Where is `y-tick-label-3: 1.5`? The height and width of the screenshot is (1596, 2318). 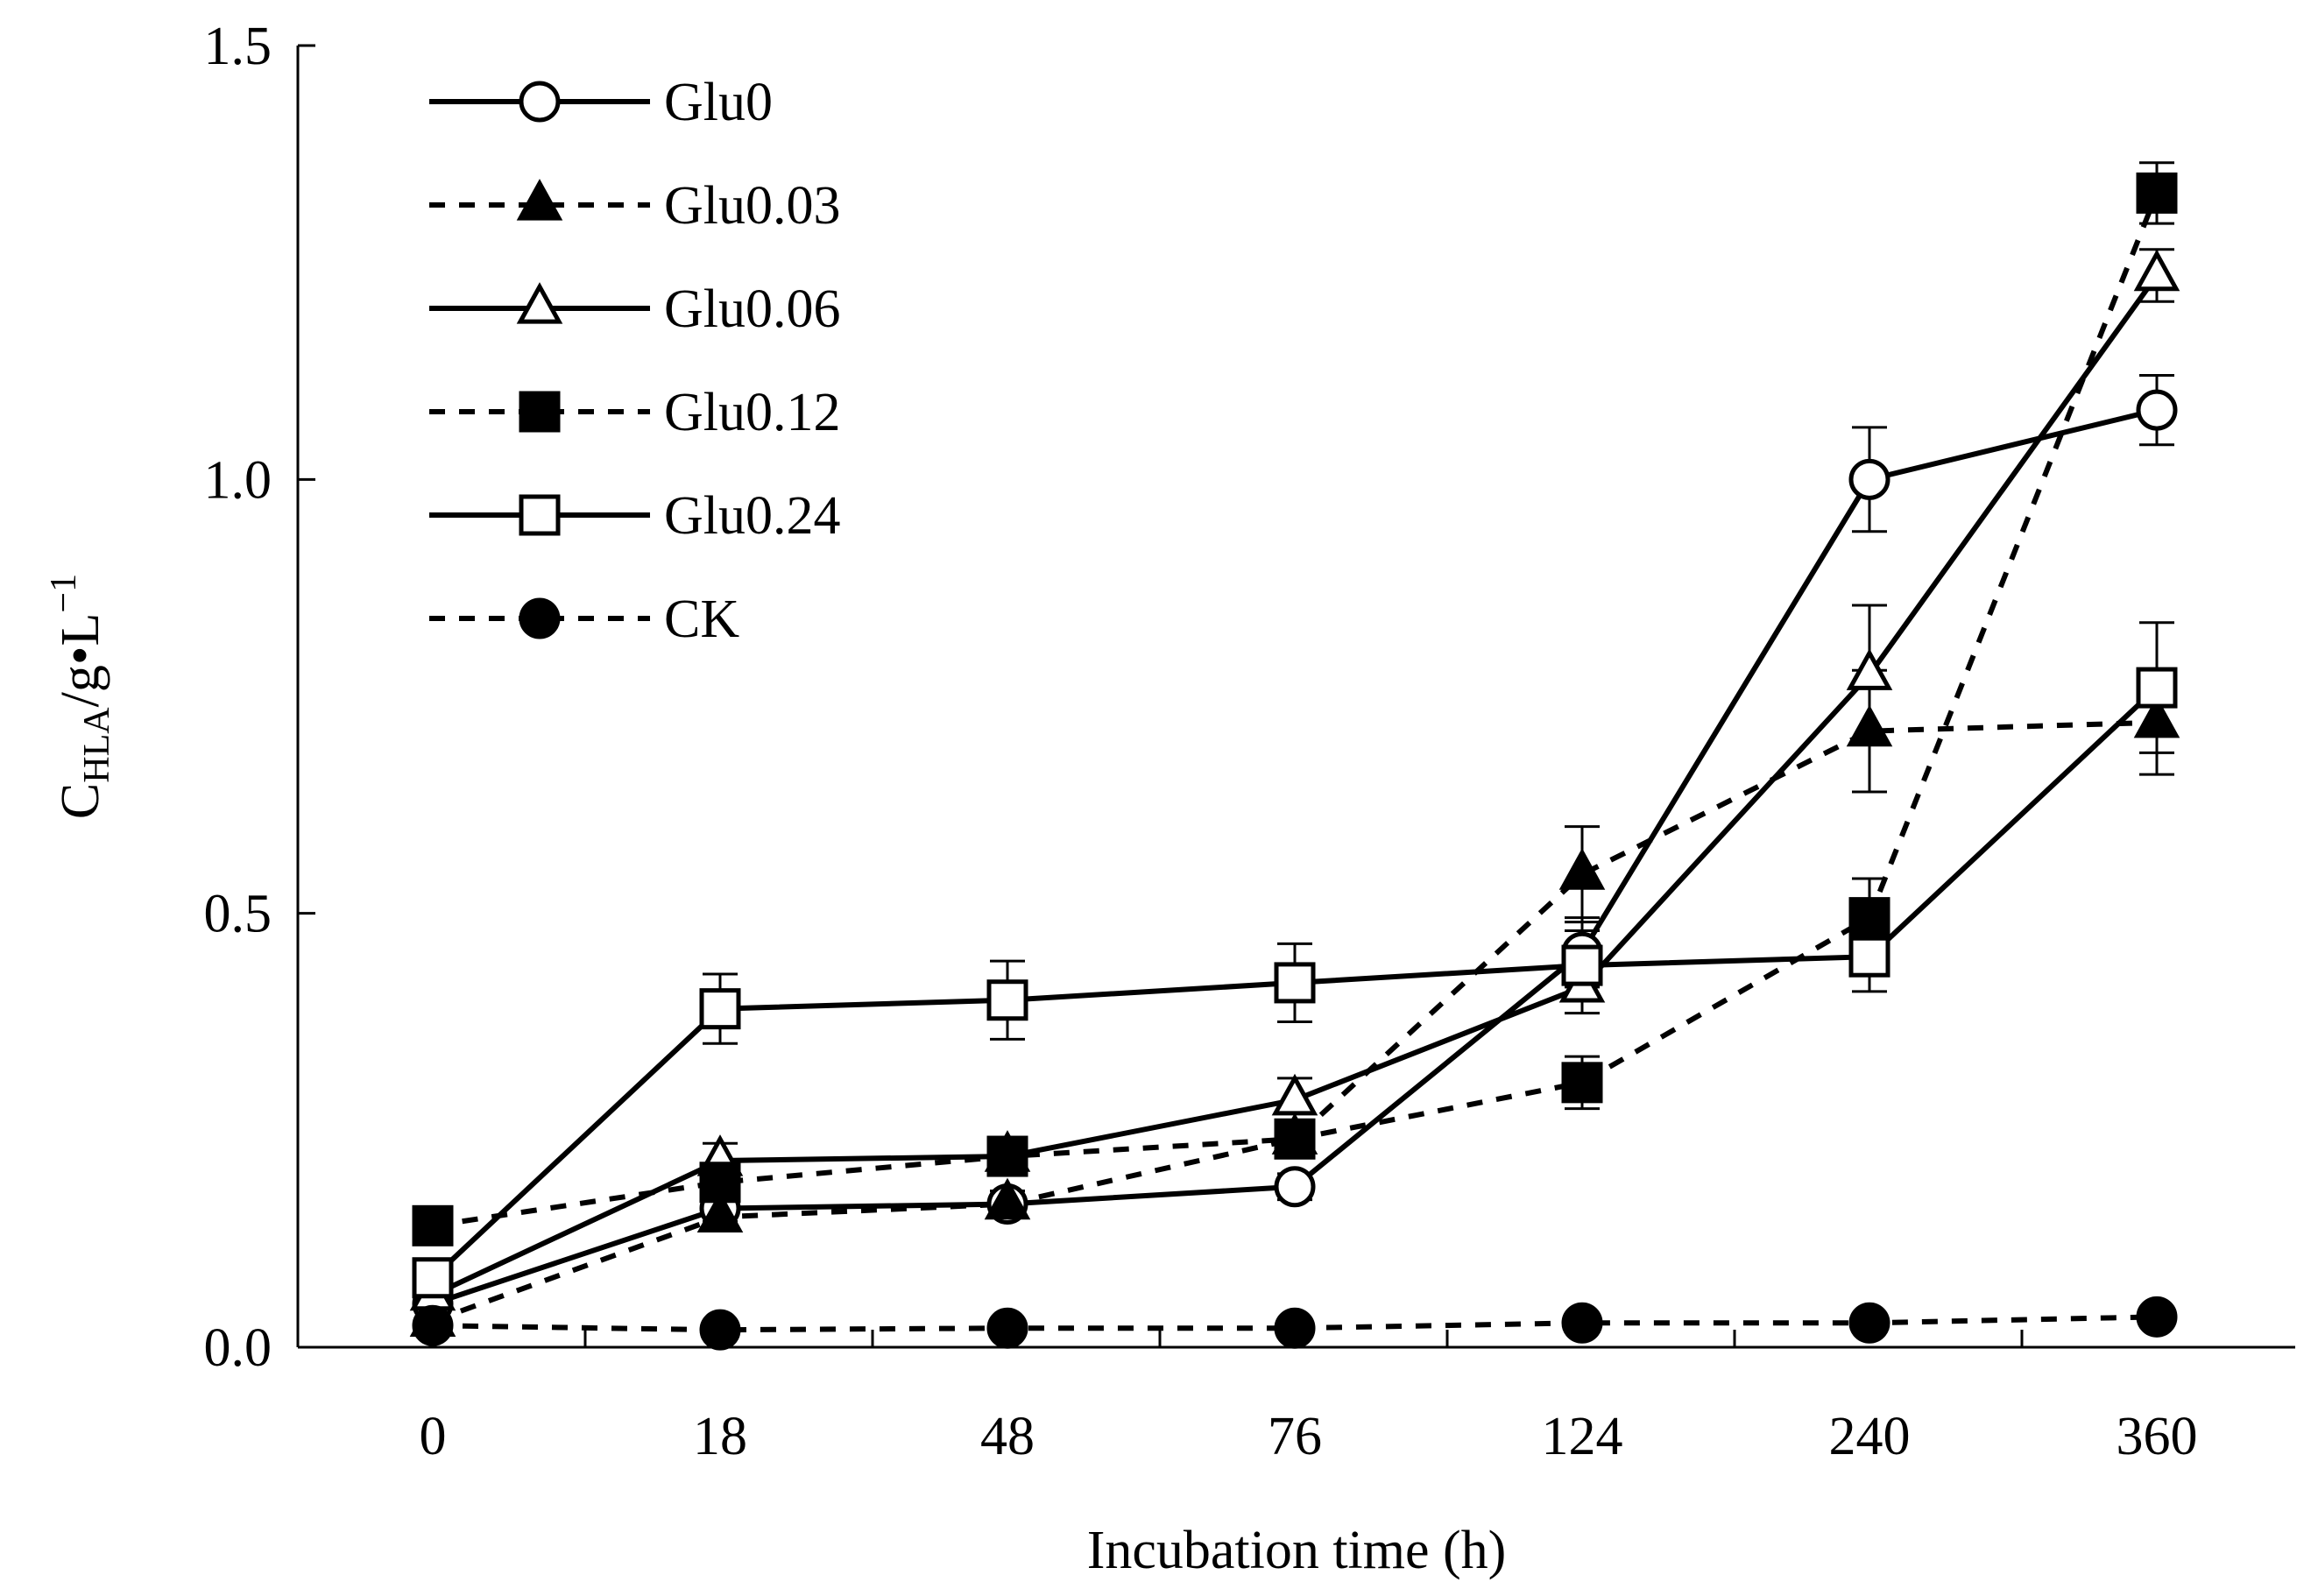
y-tick-label-3: 1.5 is located at coordinates (238, 46).